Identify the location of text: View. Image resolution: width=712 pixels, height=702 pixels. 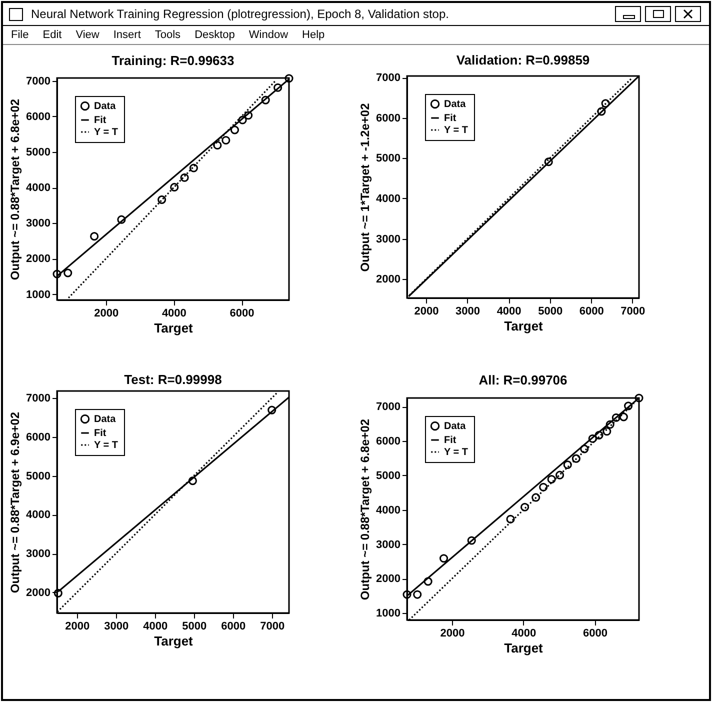
(88, 35).